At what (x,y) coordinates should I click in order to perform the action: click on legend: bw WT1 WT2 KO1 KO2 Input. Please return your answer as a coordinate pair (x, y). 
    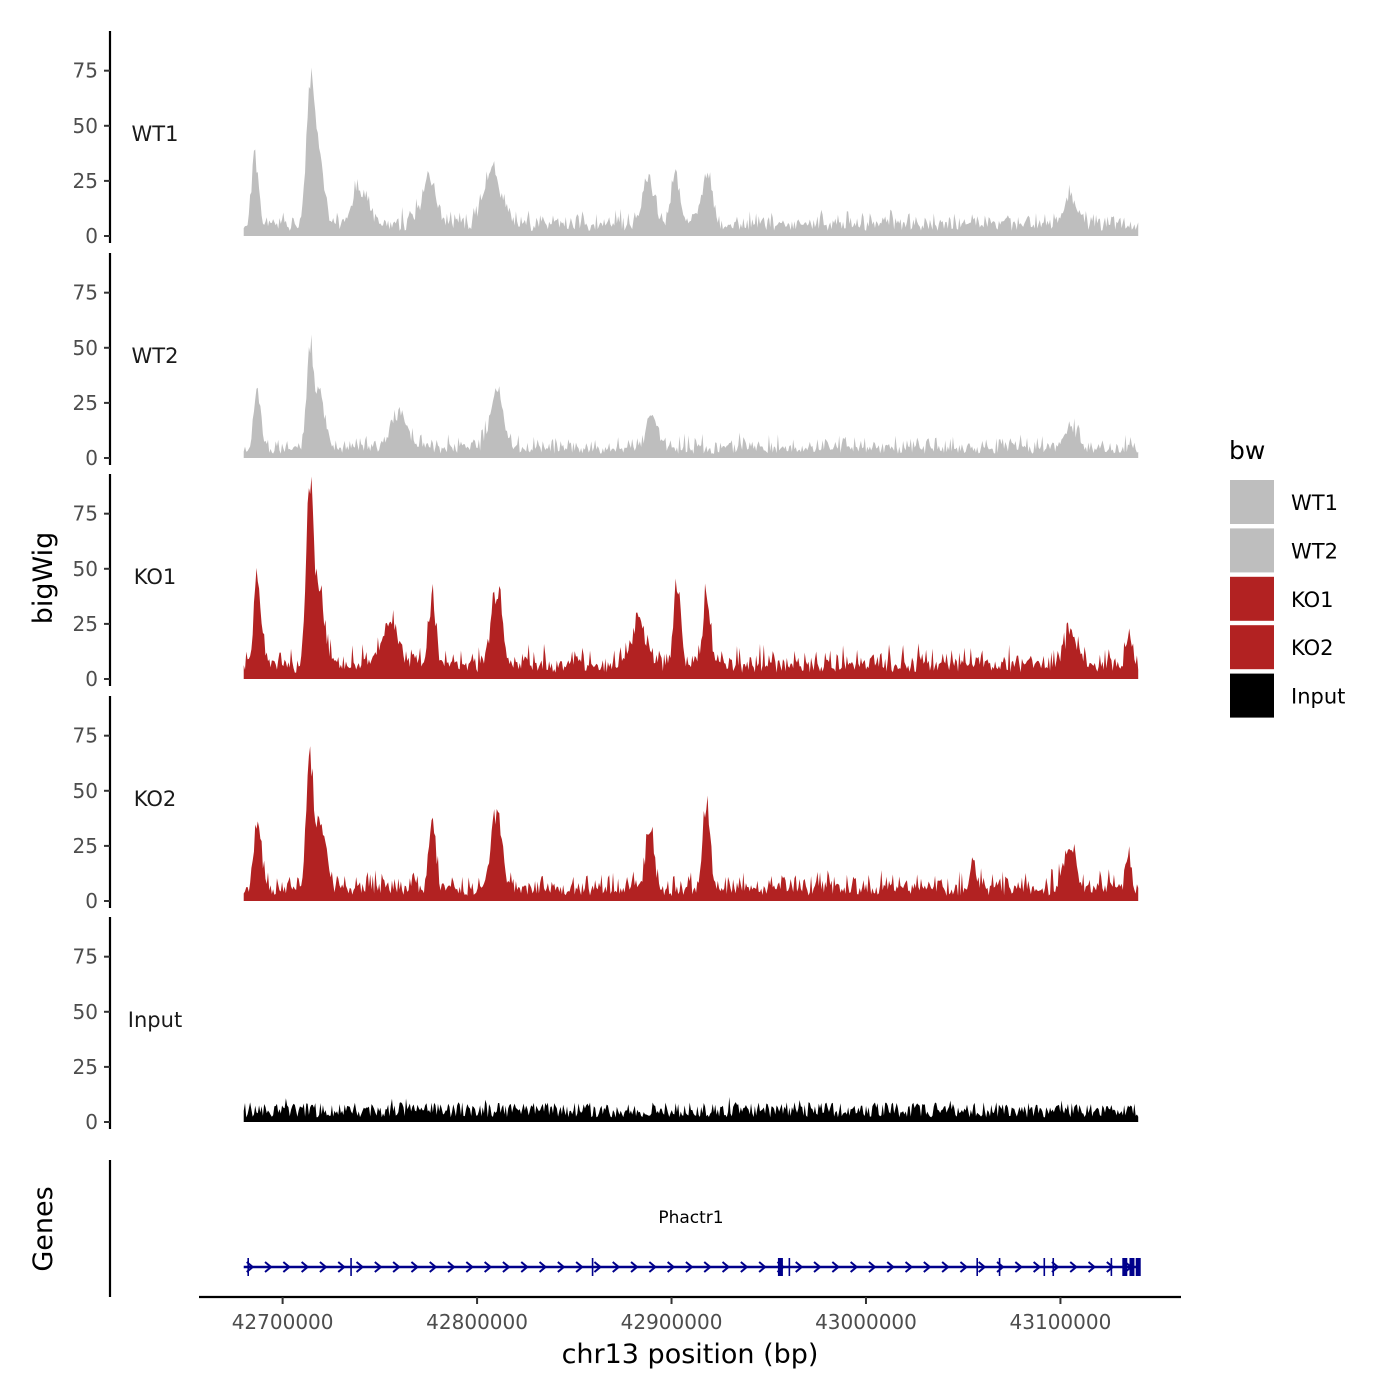
    Looking at the image, I should click on (1287, 577).